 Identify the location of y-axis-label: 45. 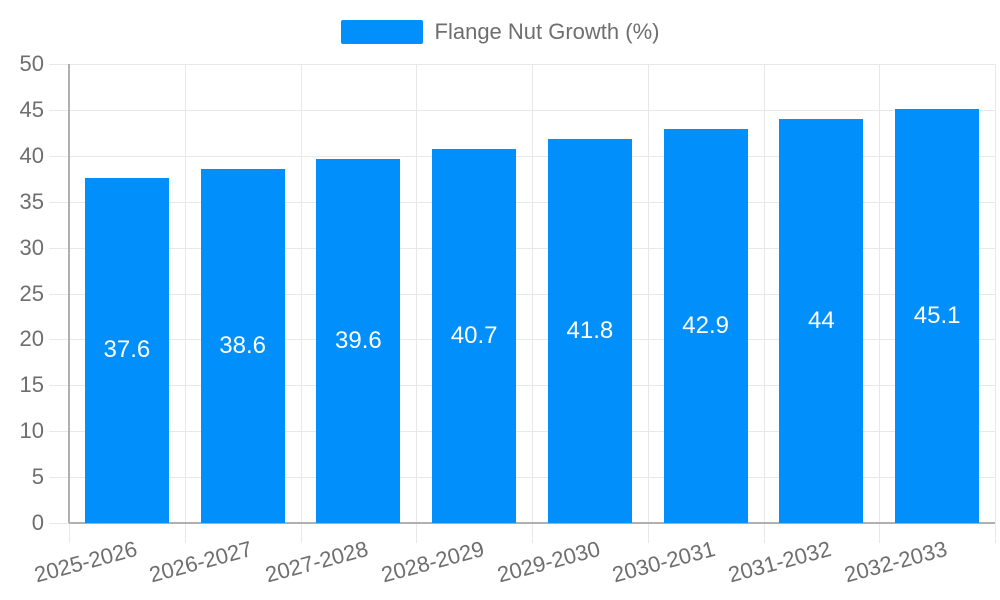
(31, 109).